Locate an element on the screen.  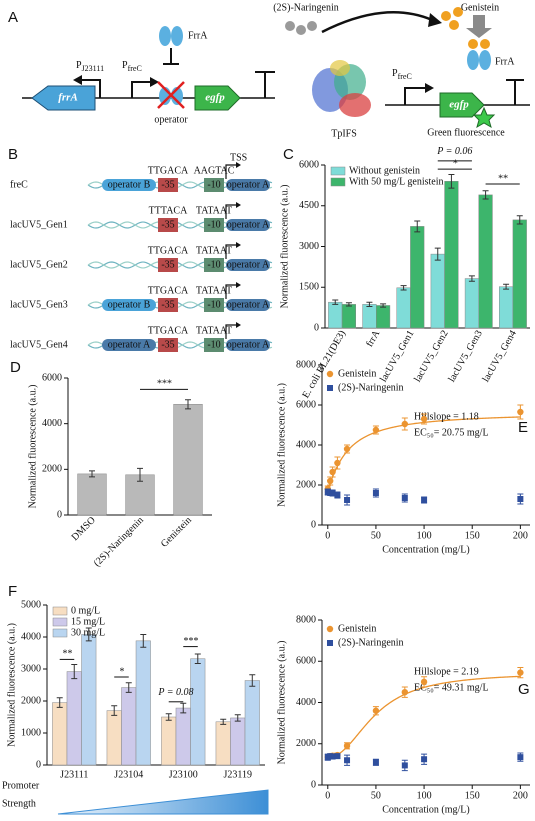
fluorescence-star is located at coordinates (484, 117).